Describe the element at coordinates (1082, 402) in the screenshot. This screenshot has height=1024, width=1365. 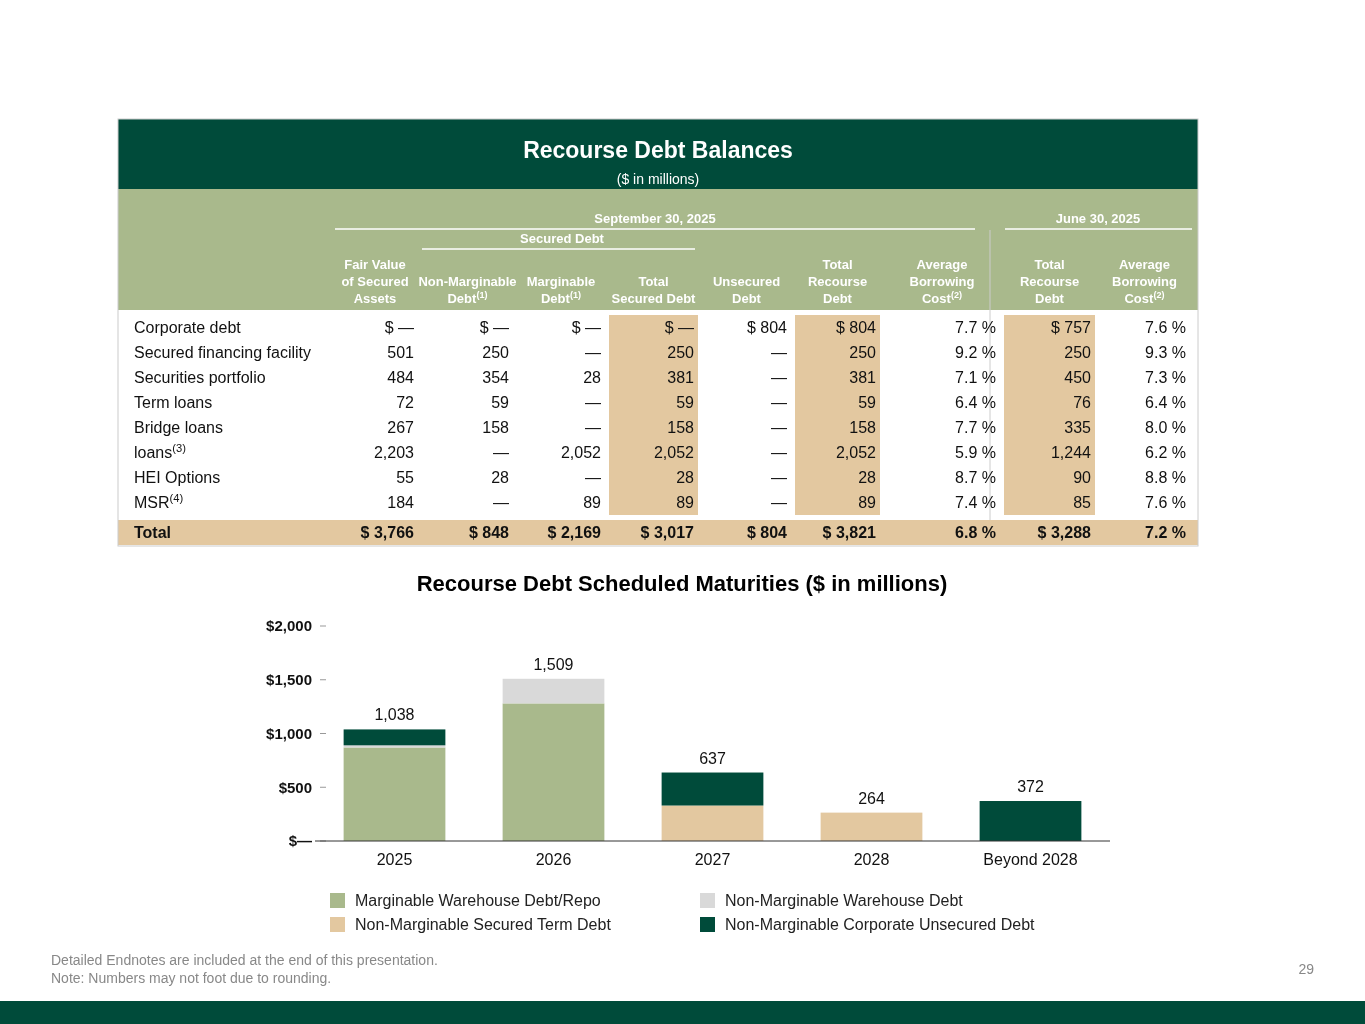
I see `data-label: 76` at that location.